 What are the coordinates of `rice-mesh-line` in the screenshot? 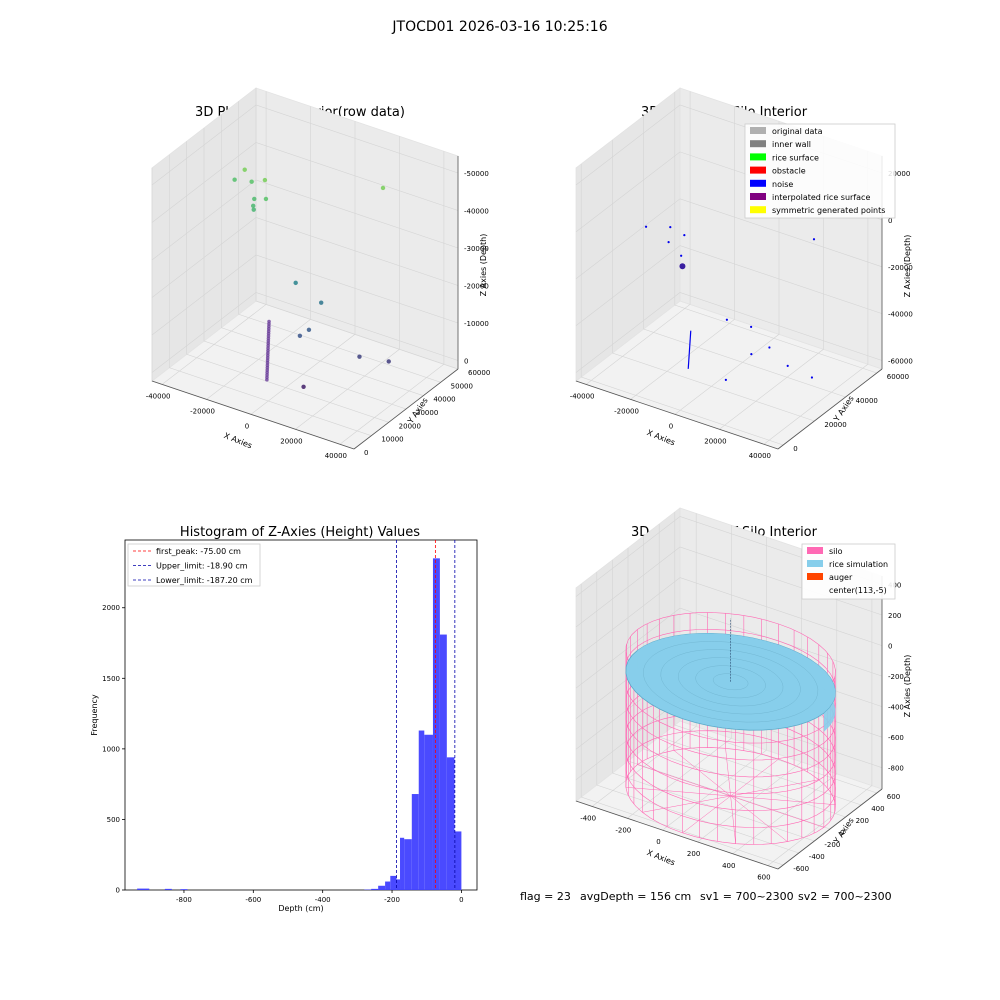 It's located at (731, 682).